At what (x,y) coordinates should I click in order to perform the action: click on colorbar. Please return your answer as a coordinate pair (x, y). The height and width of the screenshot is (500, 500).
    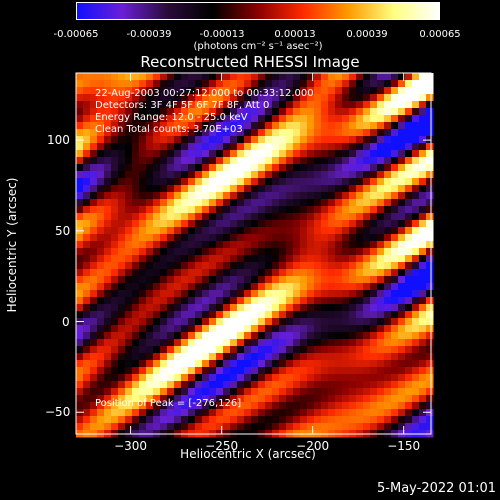
    Looking at the image, I should click on (258, 11).